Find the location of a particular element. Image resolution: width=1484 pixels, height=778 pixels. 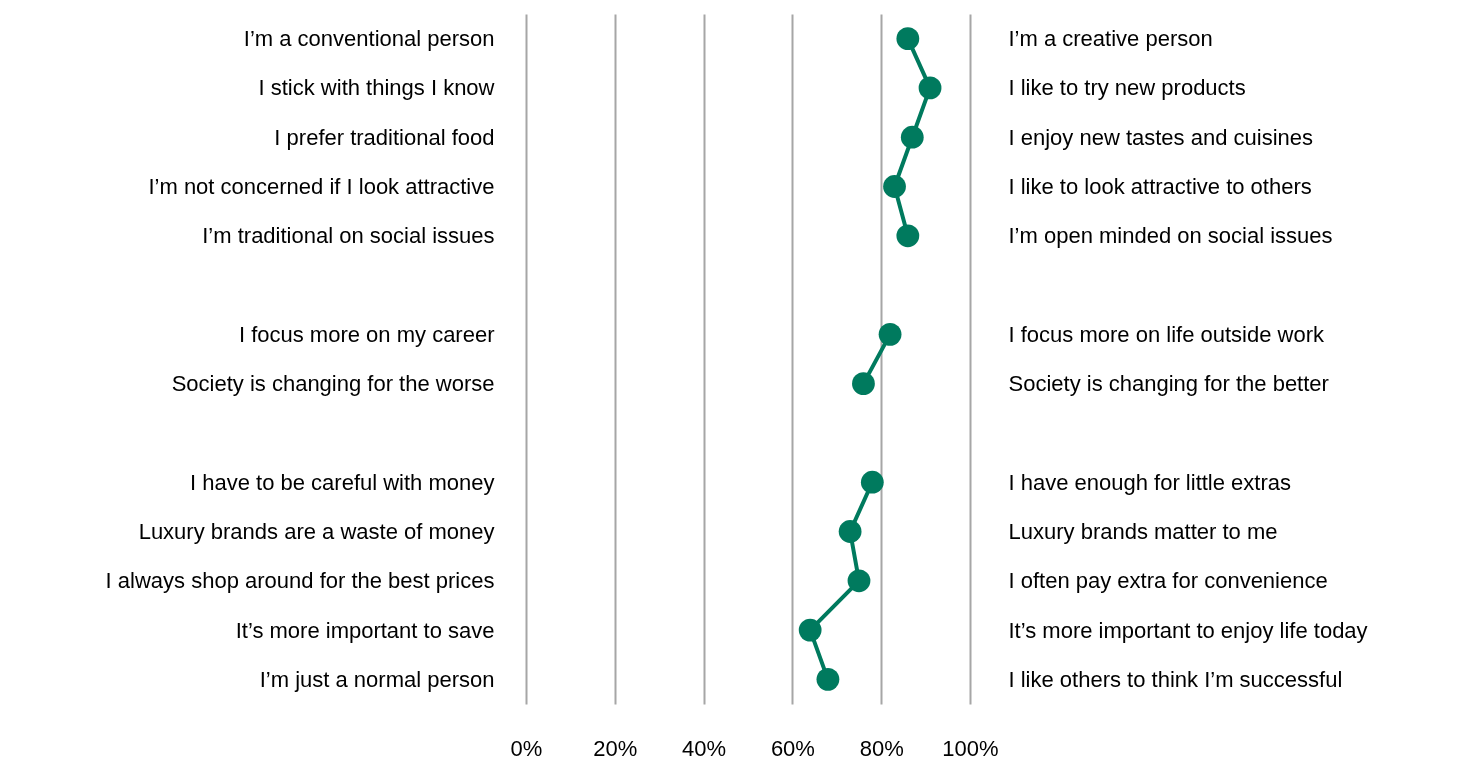

y2-tick-label: I focus more on life outside work is located at coordinates (1166, 334).